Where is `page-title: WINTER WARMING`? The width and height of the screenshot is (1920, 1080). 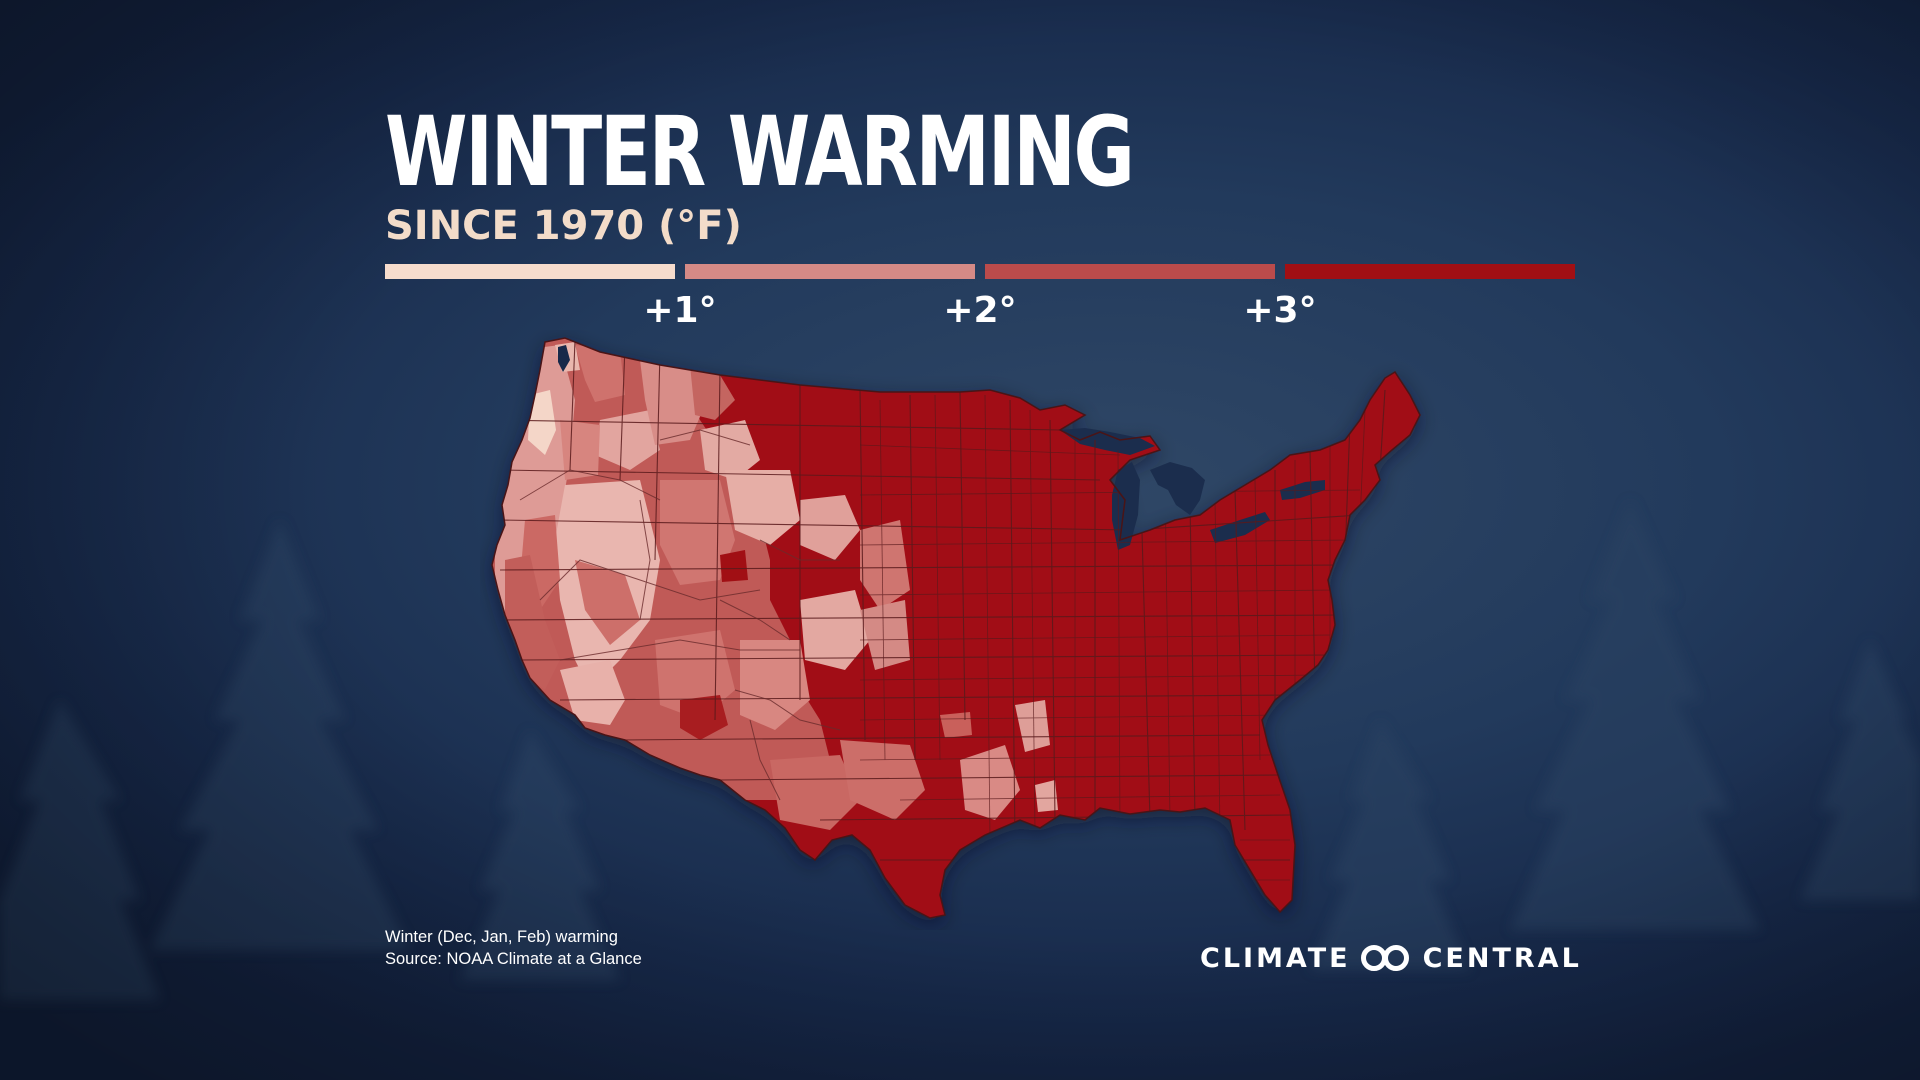 page-title: WINTER WARMING is located at coordinates (760, 152).